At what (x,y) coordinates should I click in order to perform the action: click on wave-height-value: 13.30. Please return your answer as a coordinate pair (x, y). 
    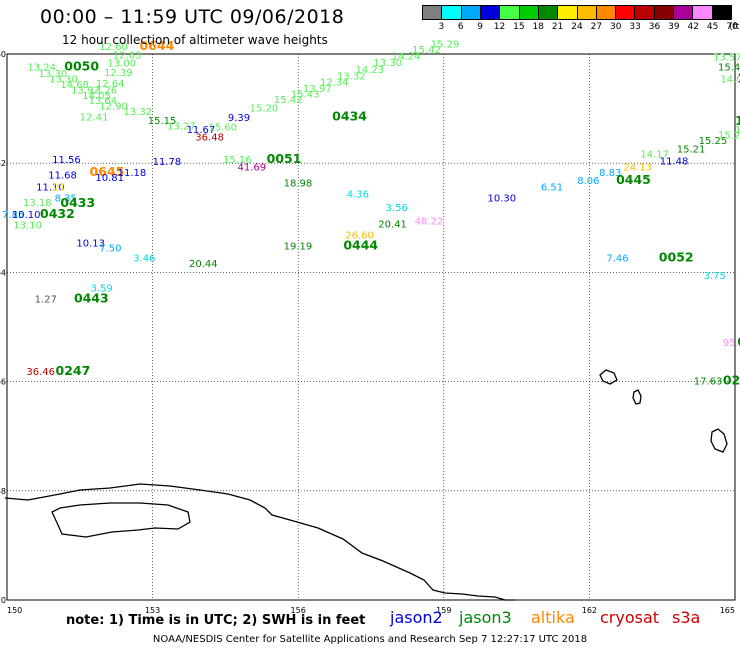
    Looking at the image, I should click on (53, 74).